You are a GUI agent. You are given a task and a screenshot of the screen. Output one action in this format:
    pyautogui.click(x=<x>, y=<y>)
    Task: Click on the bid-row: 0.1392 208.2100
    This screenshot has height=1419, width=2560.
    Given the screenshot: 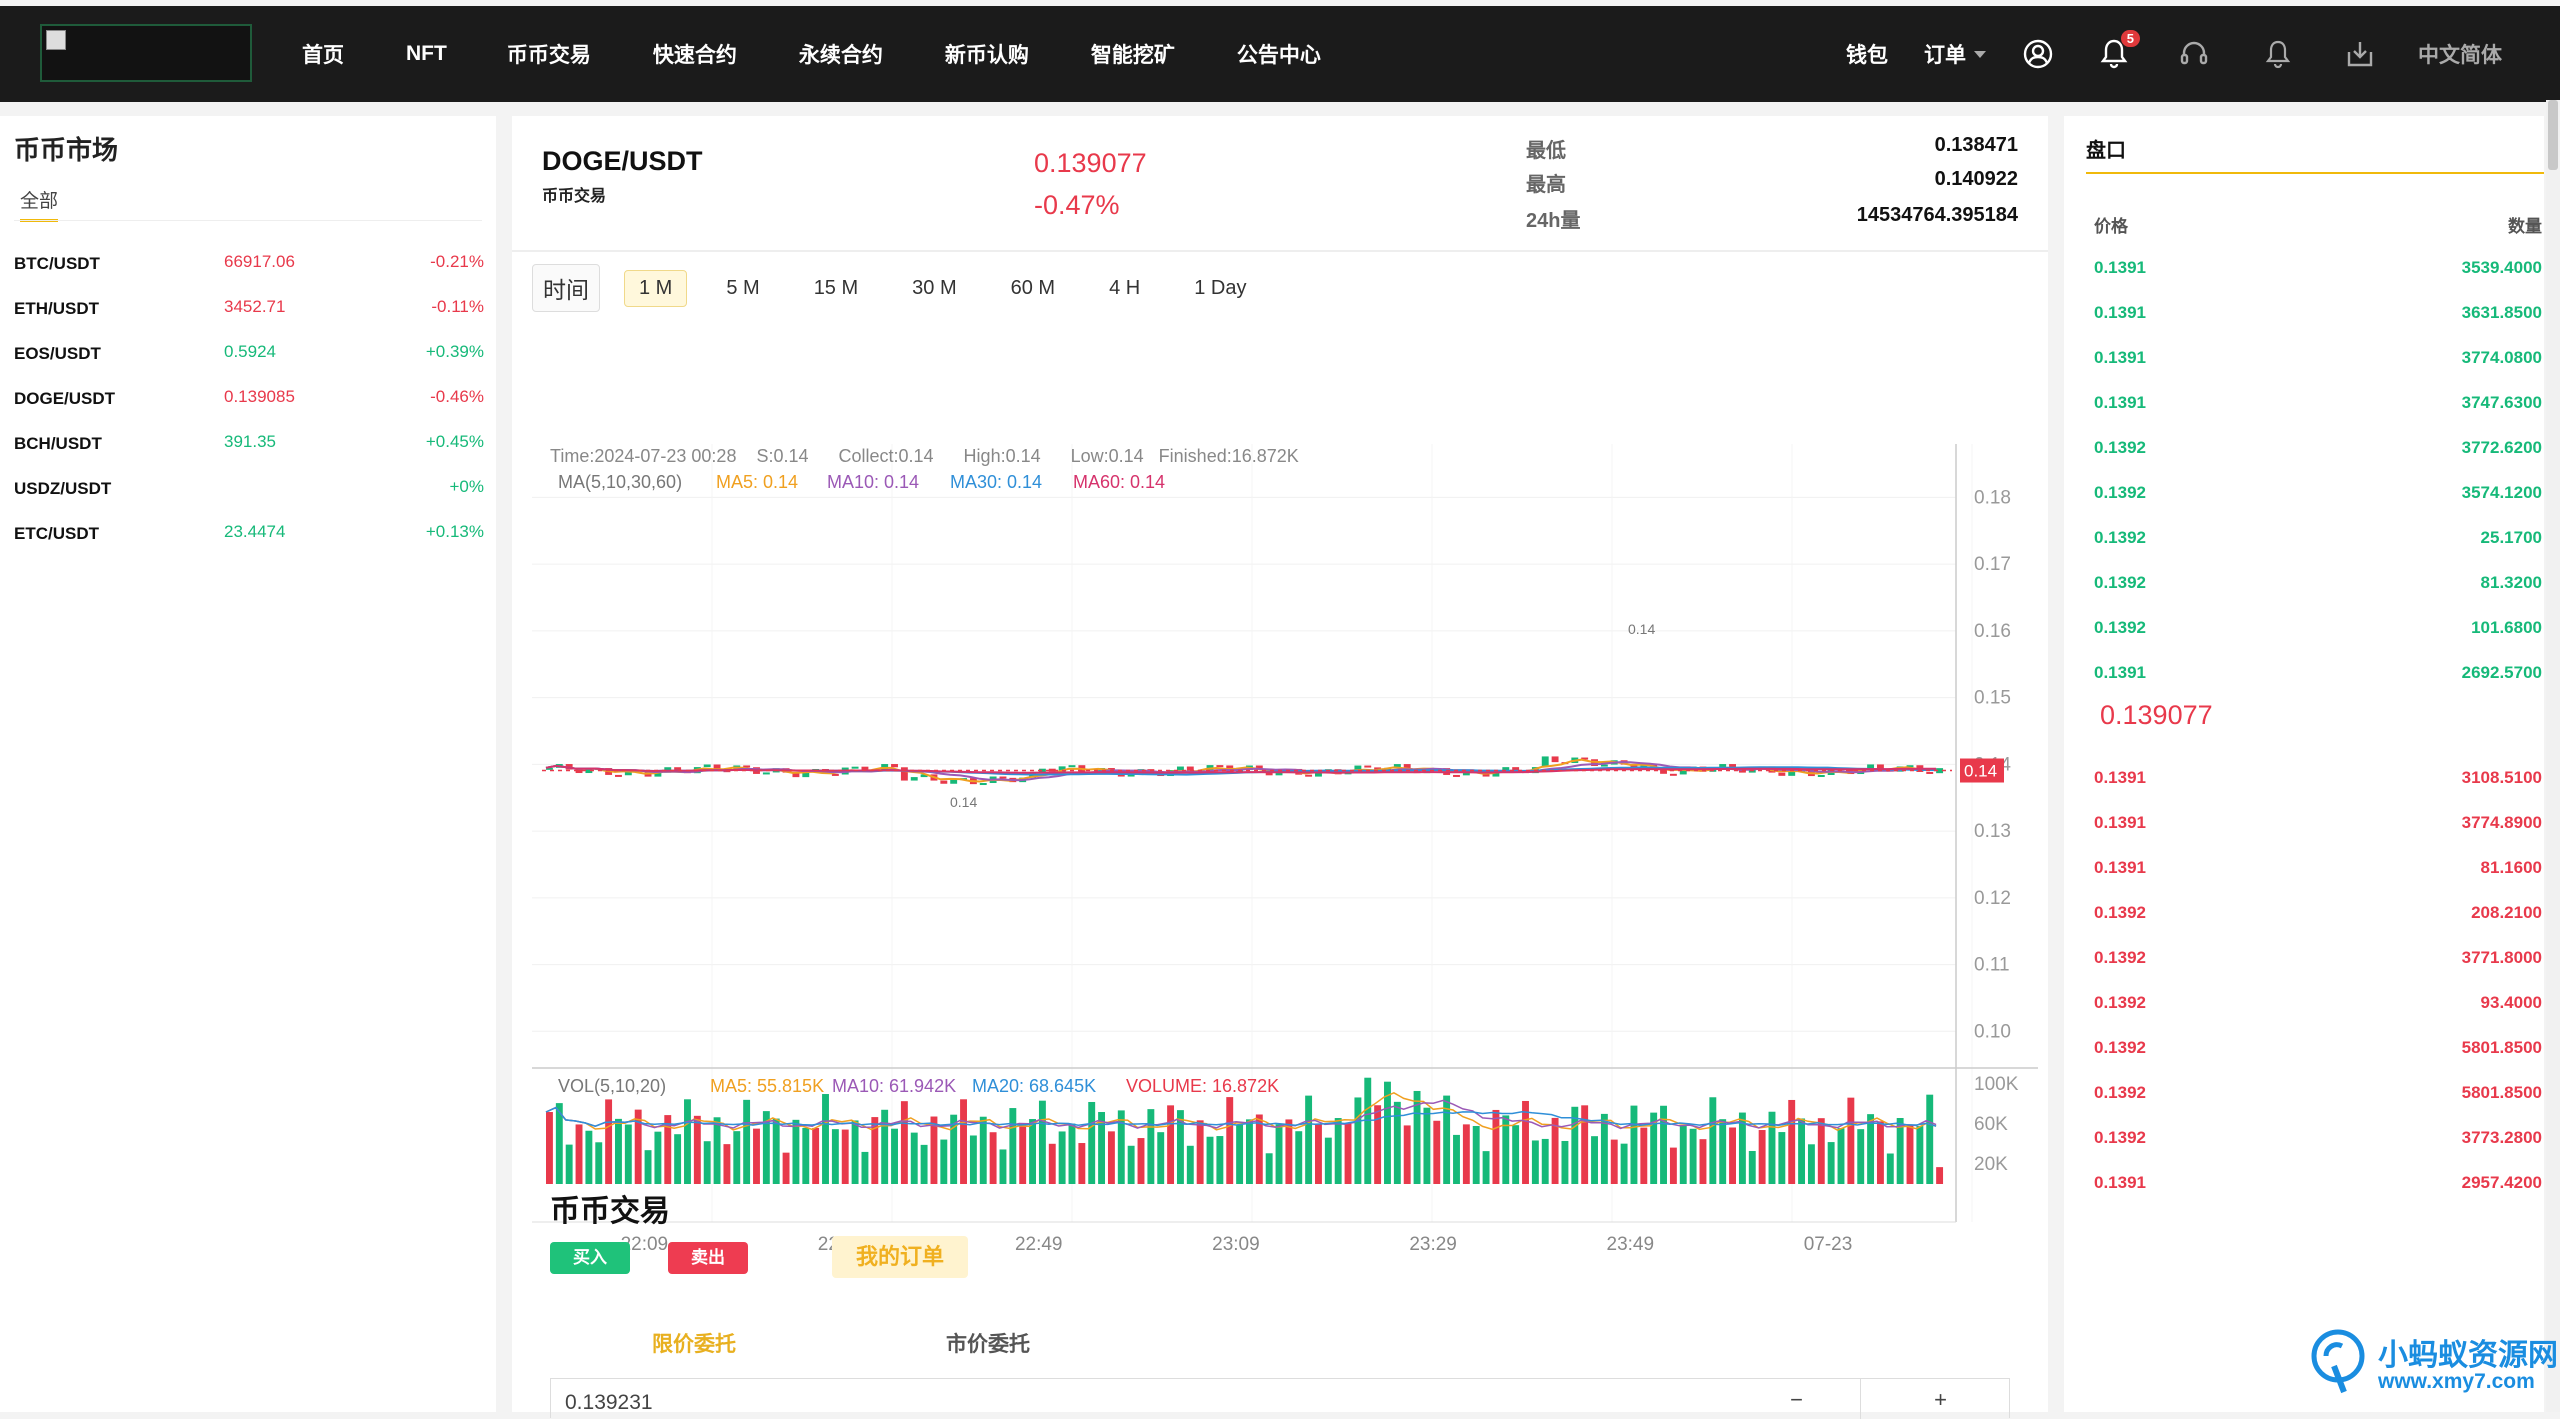 What is the action you would take?
    pyautogui.click(x=2318, y=918)
    